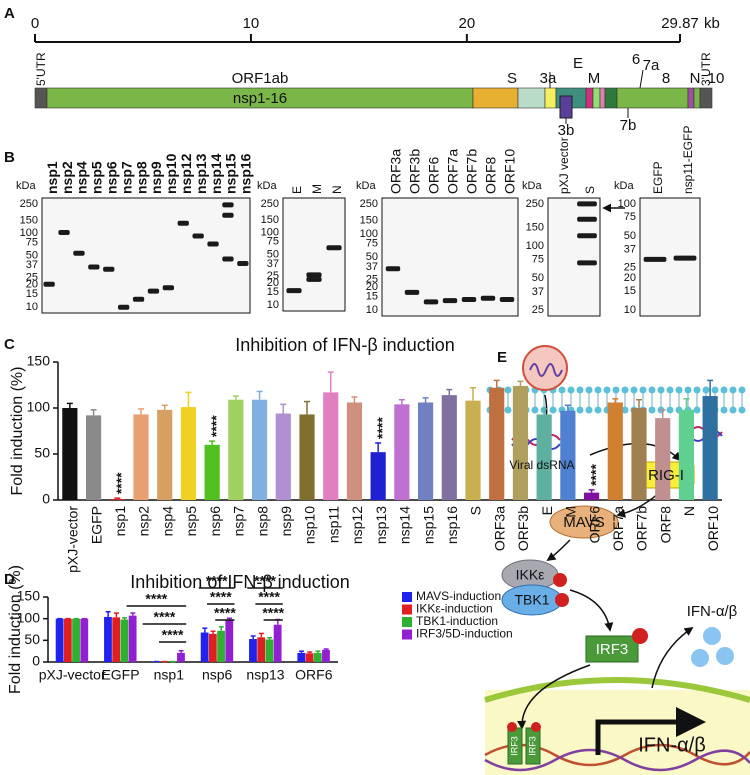 The width and height of the screenshot is (750, 775). Describe the element at coordinates (262, 521) in the screenshot. I see `x-tick-label: nsp8` at that location.